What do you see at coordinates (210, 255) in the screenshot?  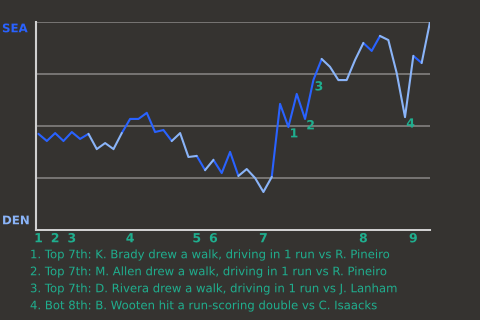 I see `text: 1. Top 7th: K. Brady drew a walk, driving in 1 run vs R. Pineiro` at bounding box center [210, 255].